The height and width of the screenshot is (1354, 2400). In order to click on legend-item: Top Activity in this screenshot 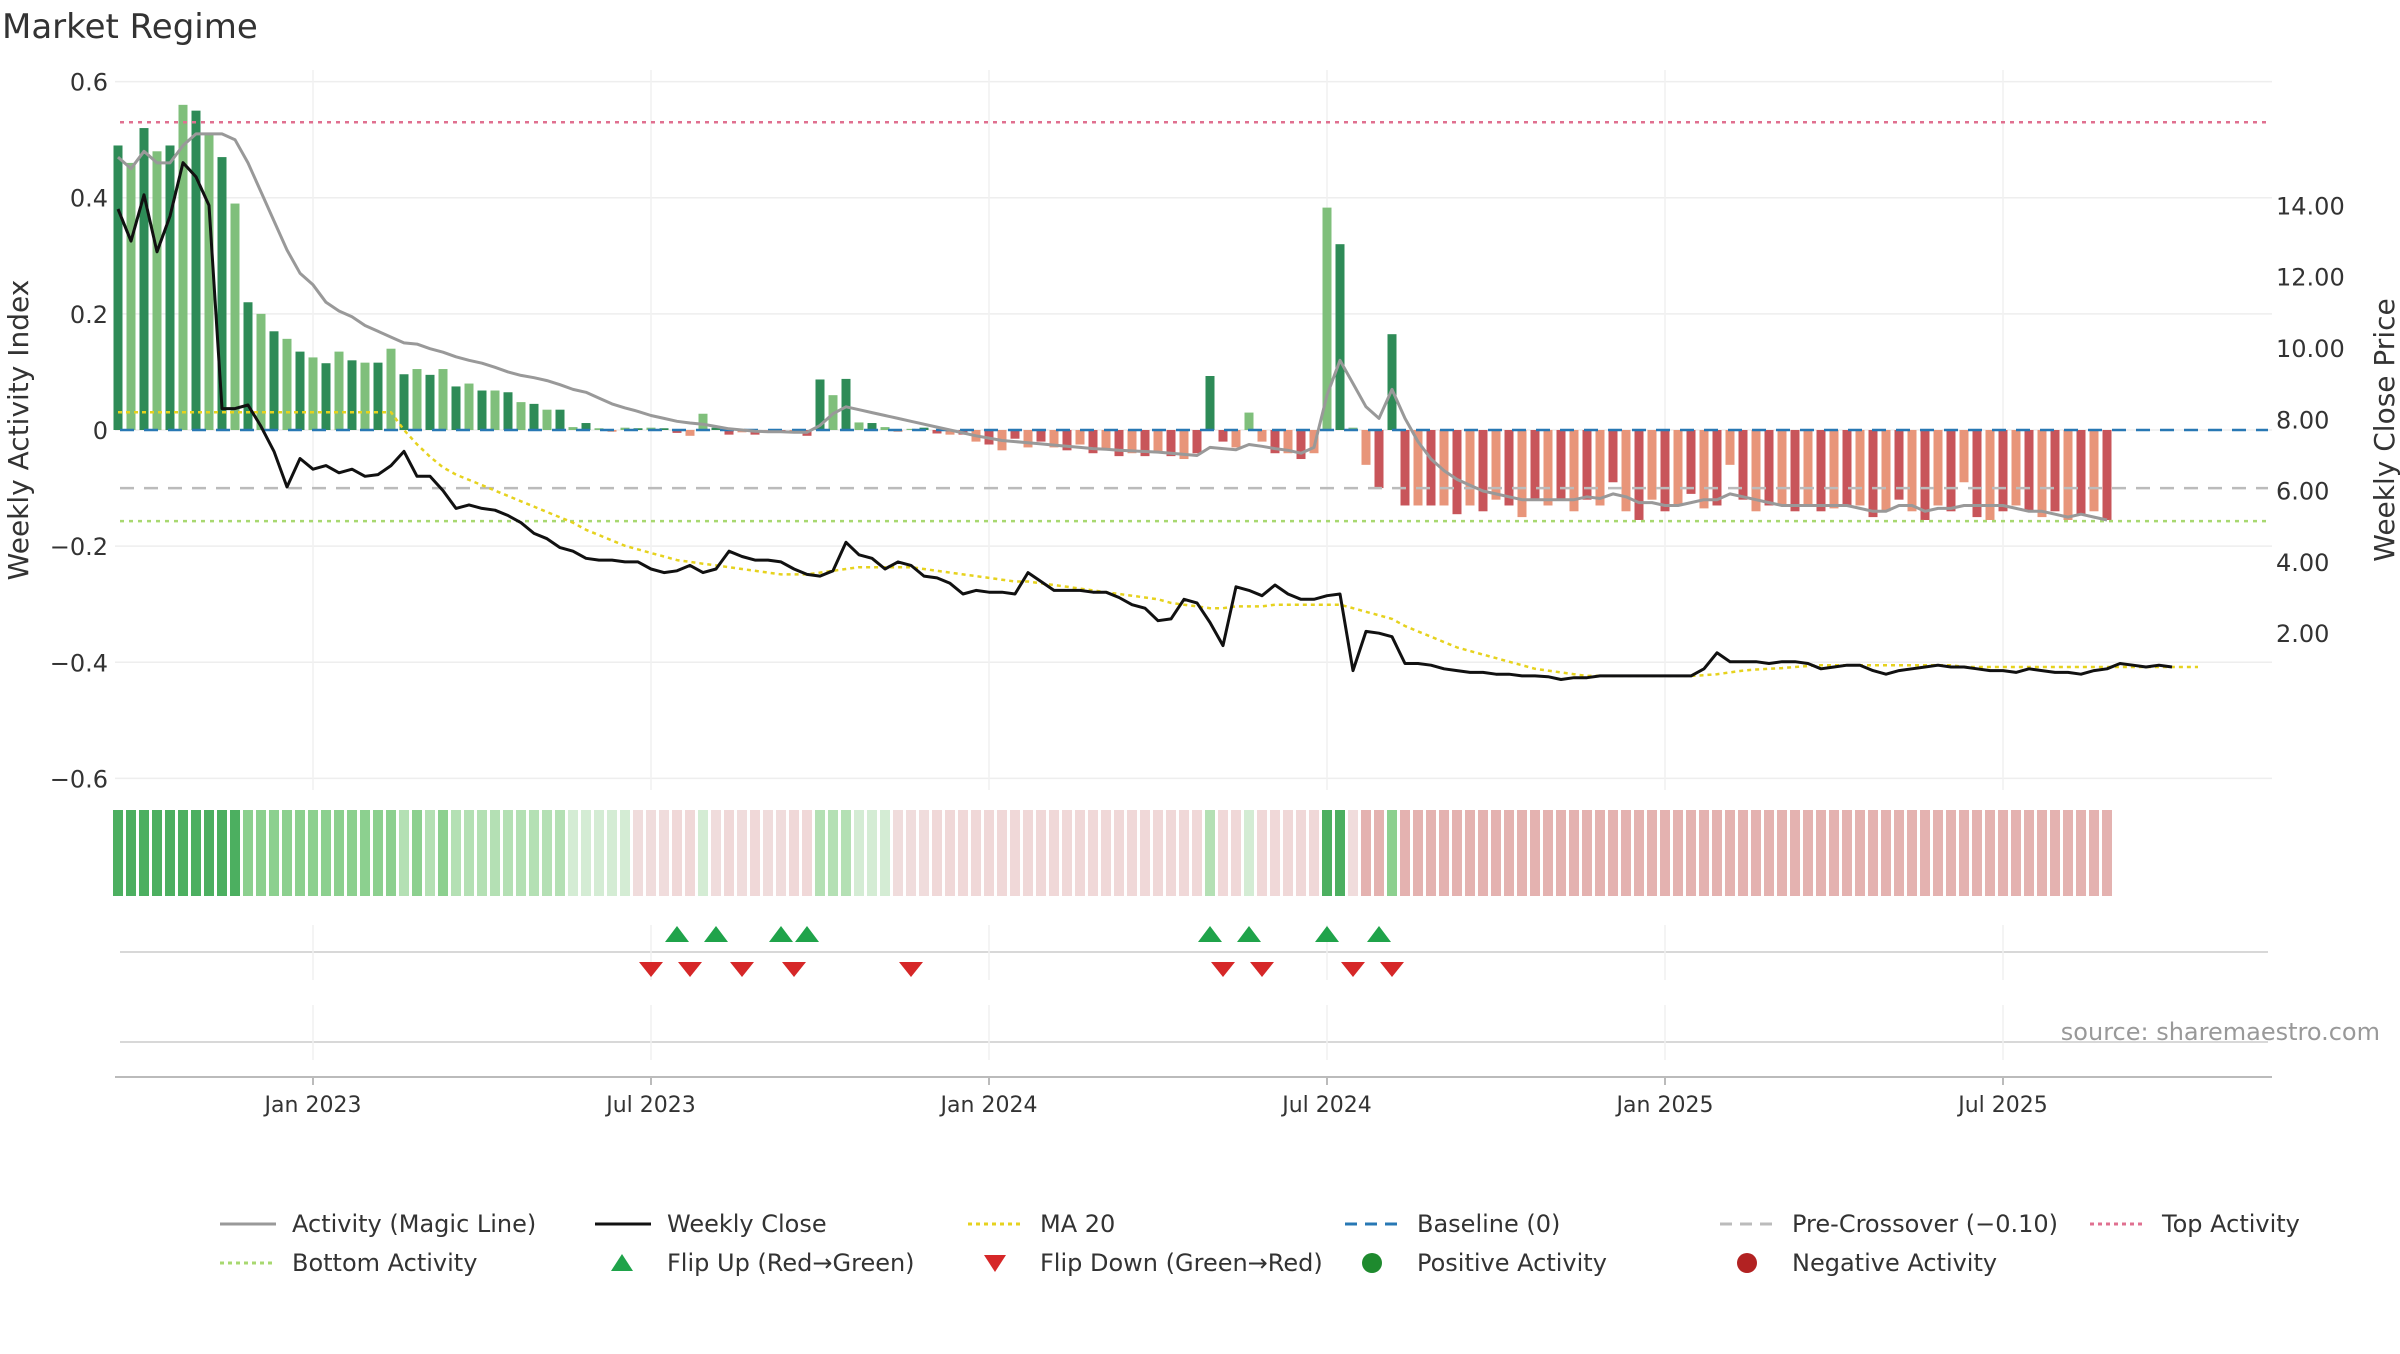, I will do `click(2195, 1224)`.